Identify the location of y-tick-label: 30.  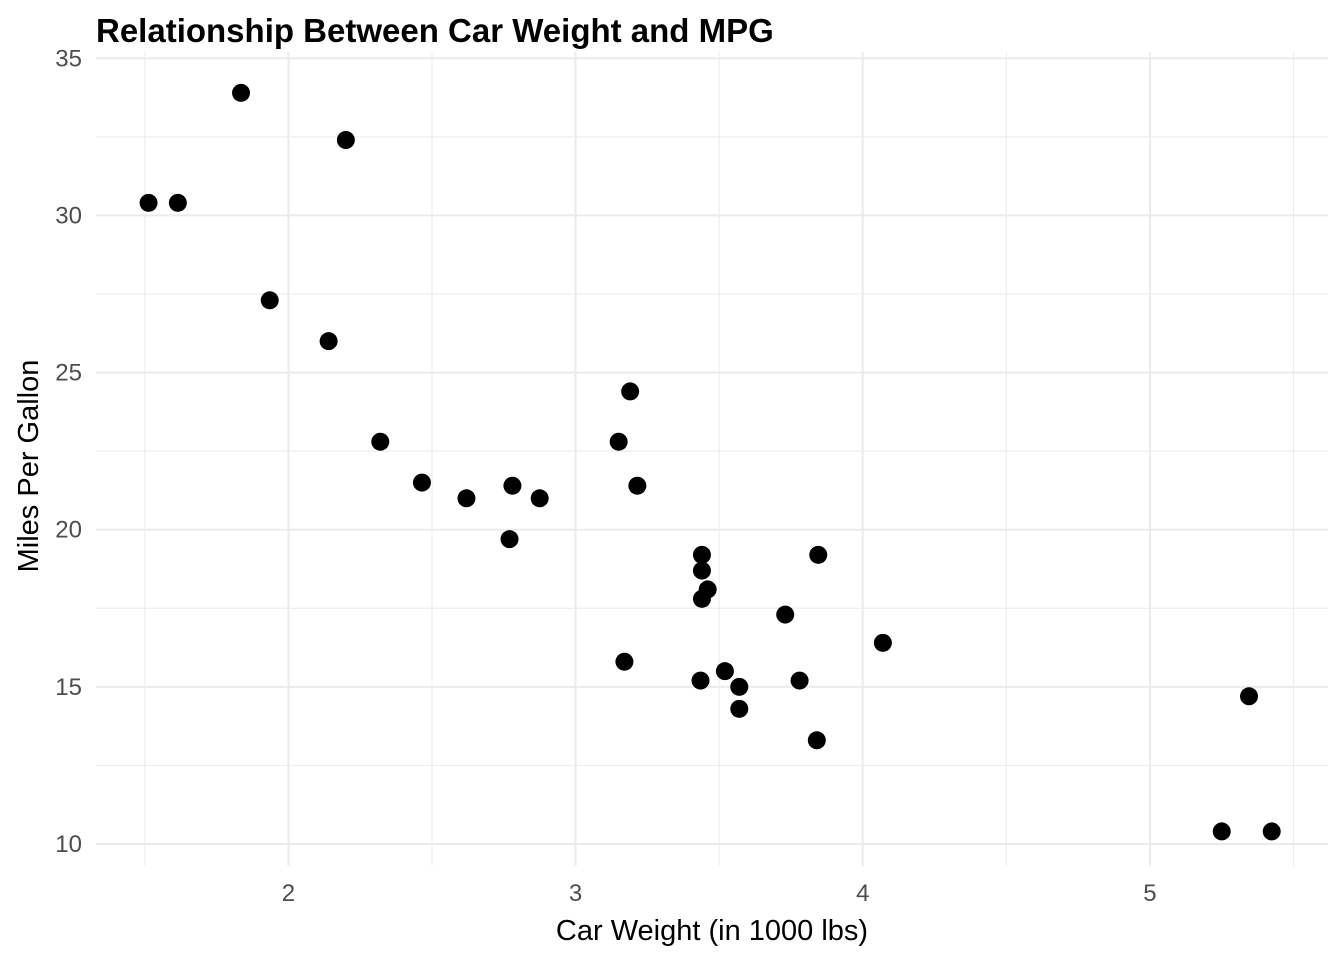
(68, 215).